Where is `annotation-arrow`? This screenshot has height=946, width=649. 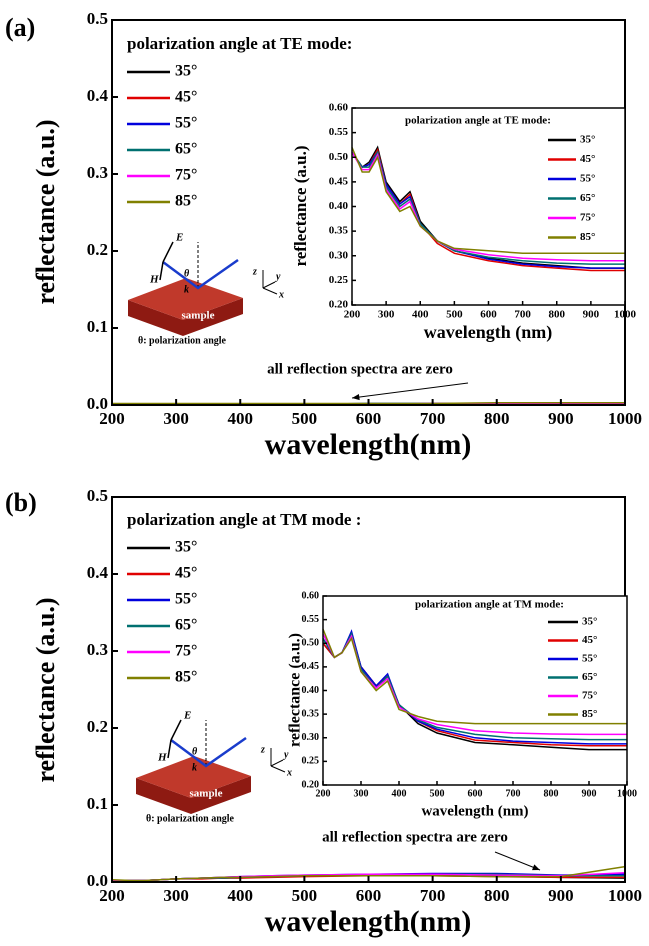 annotation-arrow is located at coordinates (410, 390).